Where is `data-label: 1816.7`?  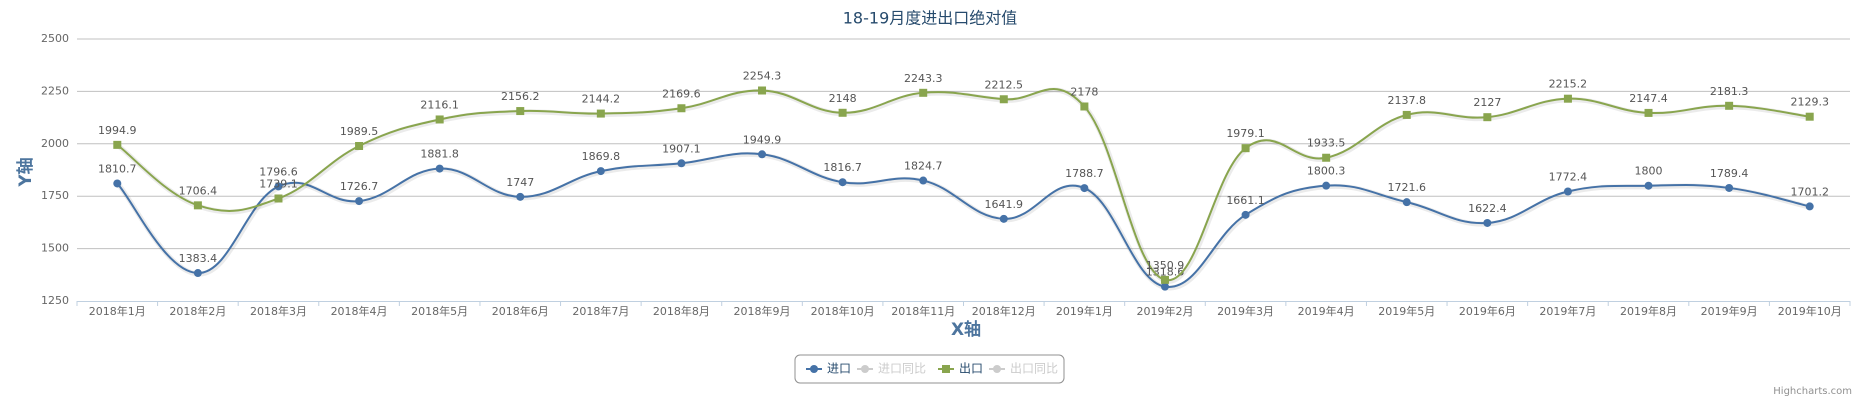
data-label: 1816.7 is located at coordinates (842, 167).